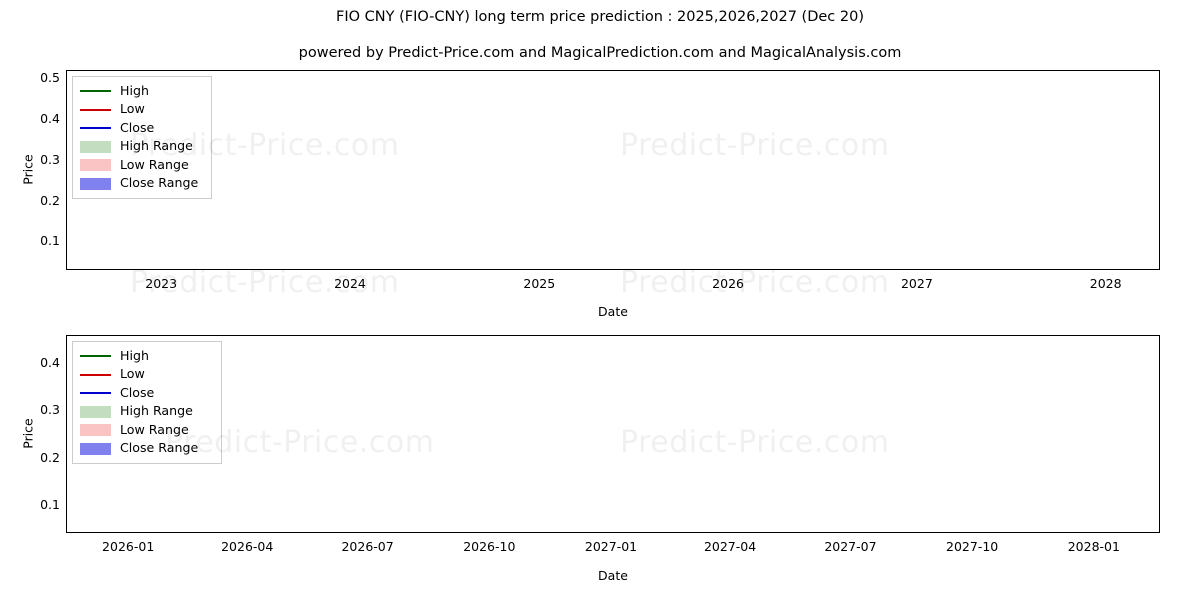  I want to click on x-tick-label: 2027-07, so click(850, 546).